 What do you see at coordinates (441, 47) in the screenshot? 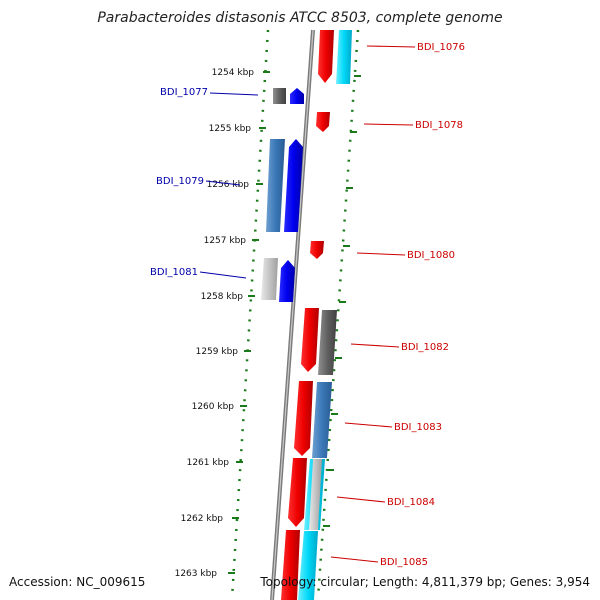
I see `gene-label: BDI_1076` at bounding box center [441, 47].